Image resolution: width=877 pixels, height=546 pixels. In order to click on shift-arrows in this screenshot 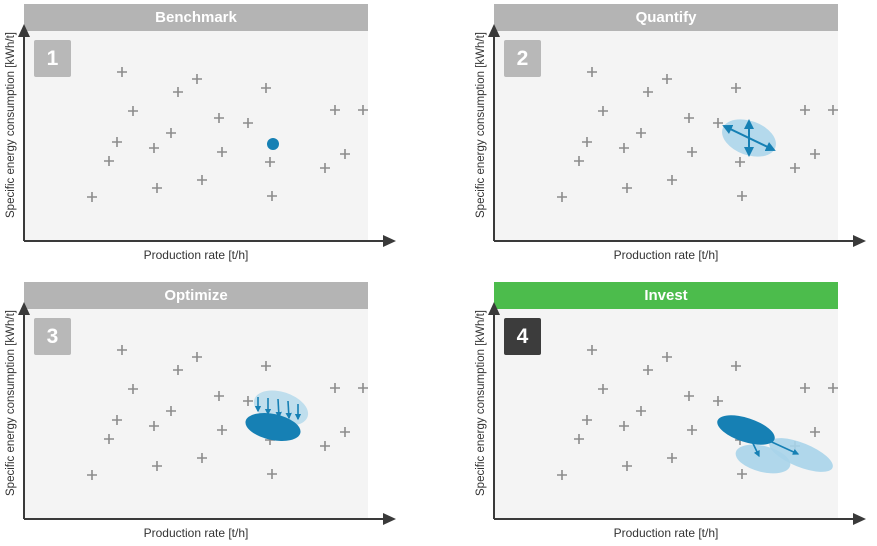, I will do `click(278, 409)`.